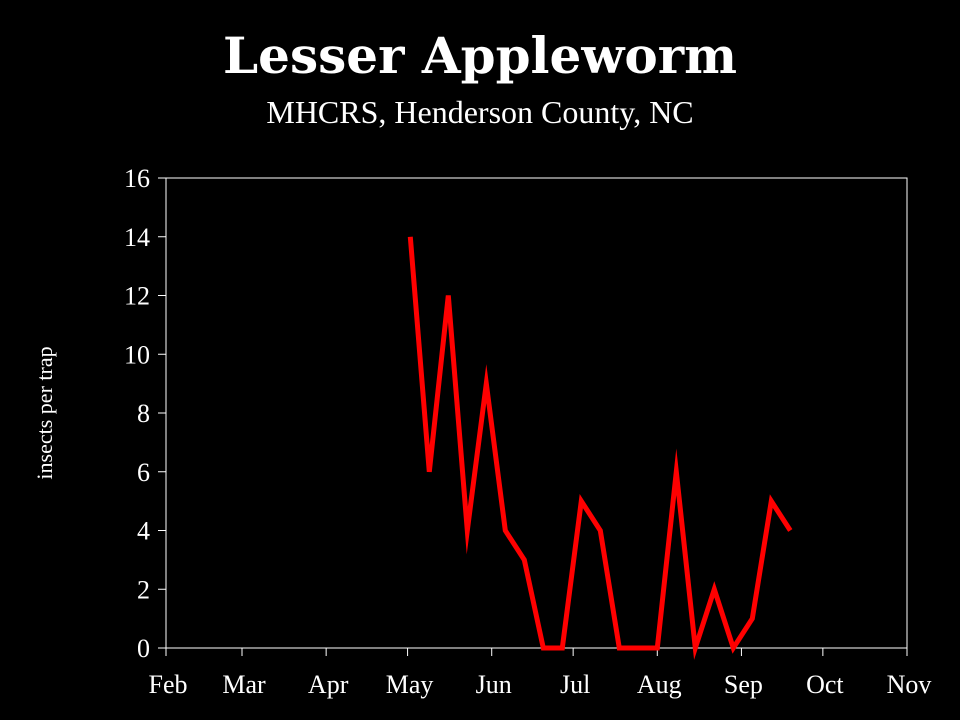 The height and width of the screenshot is (720, 960). What do you see at coordinates (743, 684) in the screenshot?
I see `x-tick-label: Sep` at bounding box center [743, 684].